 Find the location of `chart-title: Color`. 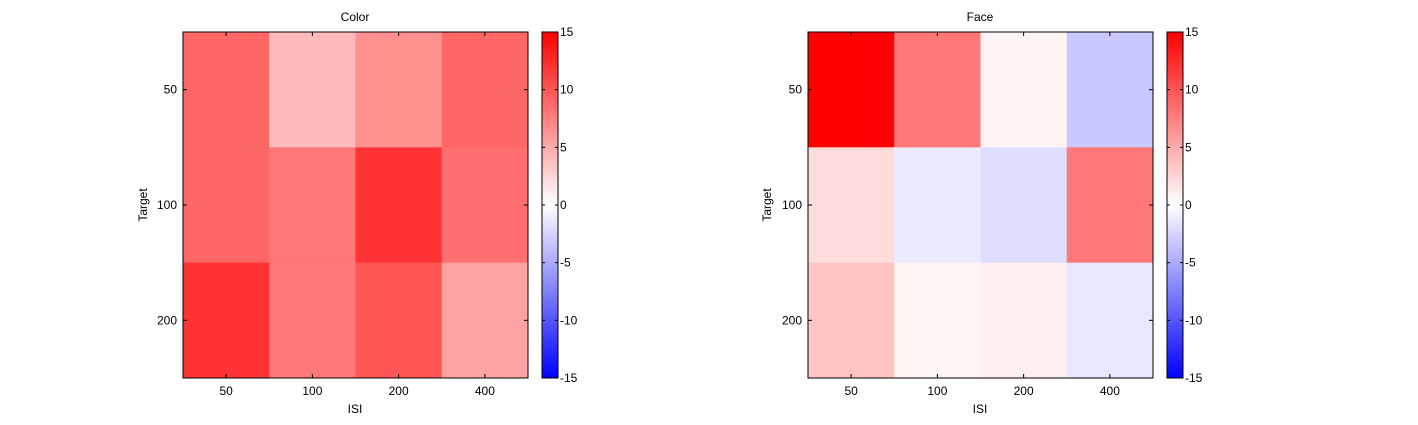

chart-title: Color is located at coordinates (355, 17).